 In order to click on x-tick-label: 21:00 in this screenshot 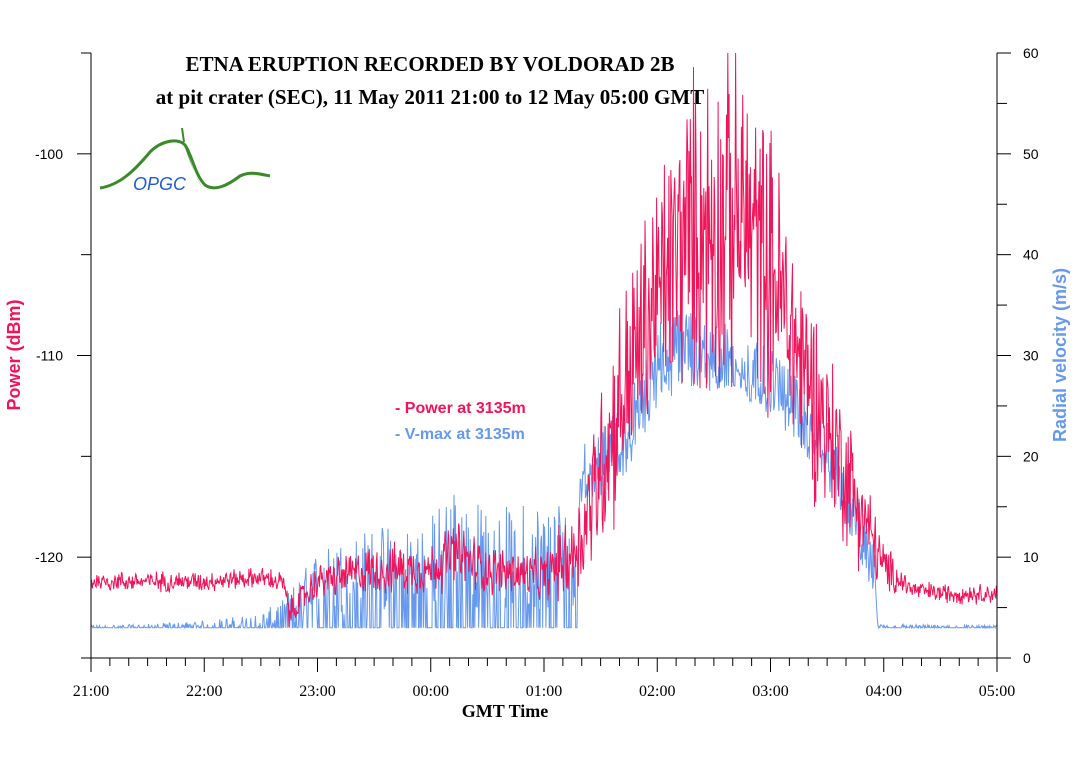, I will do `click(91, 691)`.